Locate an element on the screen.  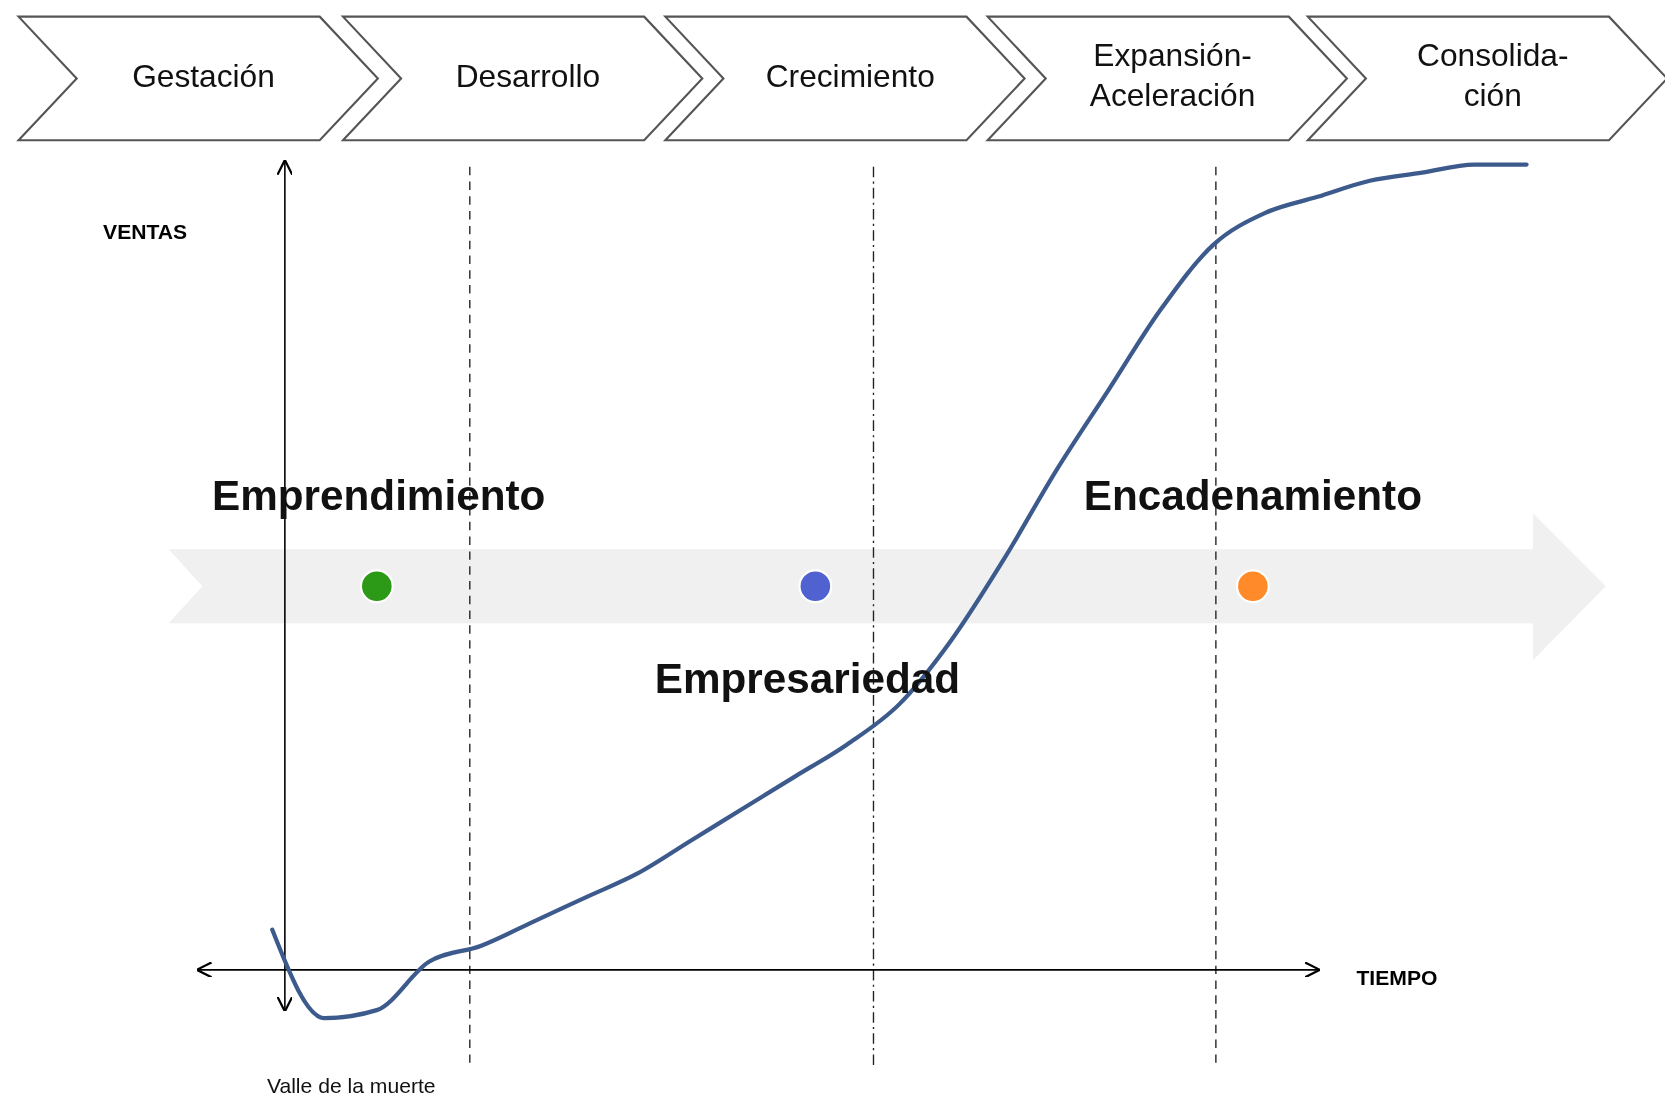
y-axis-title: VENTAS is located at coordinates (145, 231).